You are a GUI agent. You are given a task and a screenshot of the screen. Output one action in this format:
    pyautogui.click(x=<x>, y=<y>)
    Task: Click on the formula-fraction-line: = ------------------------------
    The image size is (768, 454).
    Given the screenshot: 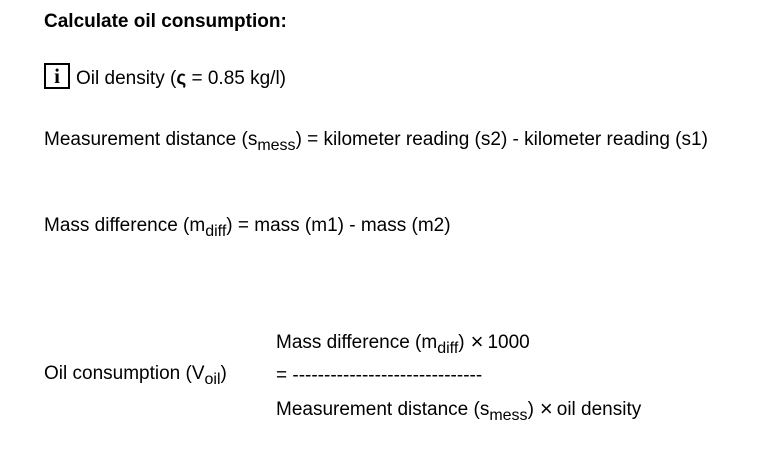 What is the action you would take?
    pyautogui.click(x=379, y=375)
    